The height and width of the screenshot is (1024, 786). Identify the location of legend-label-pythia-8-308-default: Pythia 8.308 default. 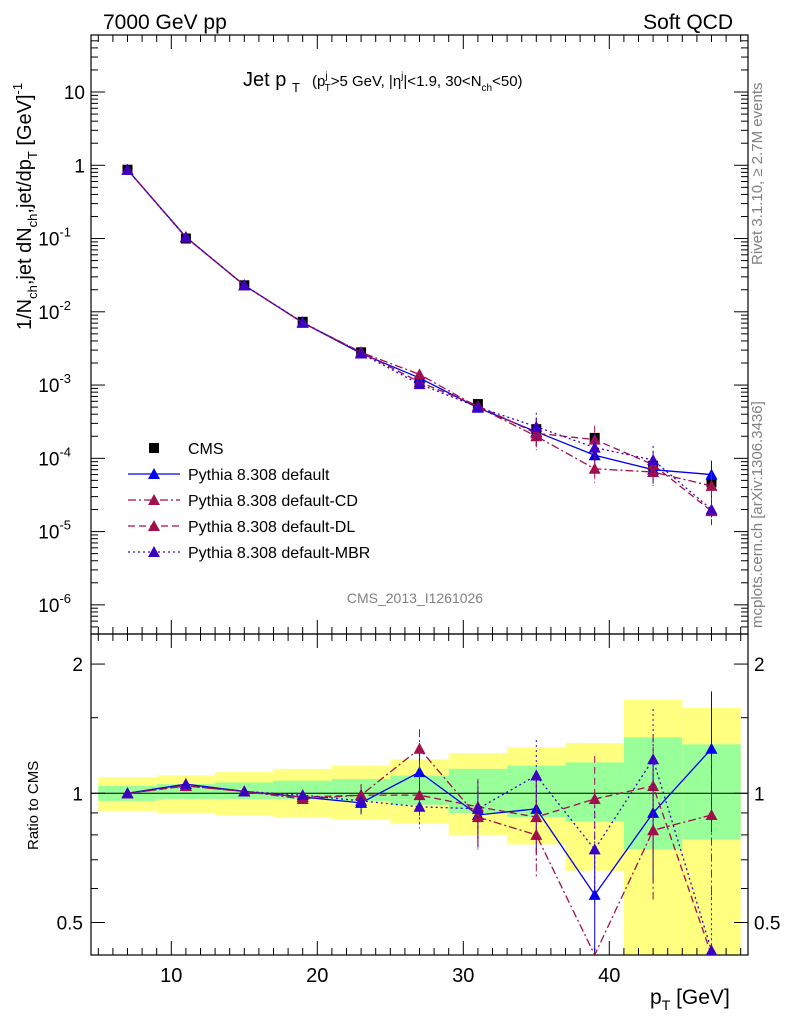
(259, 475).